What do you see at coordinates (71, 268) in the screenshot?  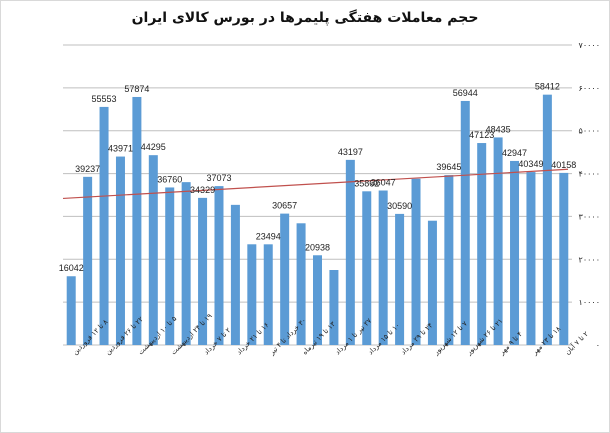 I see `bar-value-label: 16042` at bounding box center [71, 268].